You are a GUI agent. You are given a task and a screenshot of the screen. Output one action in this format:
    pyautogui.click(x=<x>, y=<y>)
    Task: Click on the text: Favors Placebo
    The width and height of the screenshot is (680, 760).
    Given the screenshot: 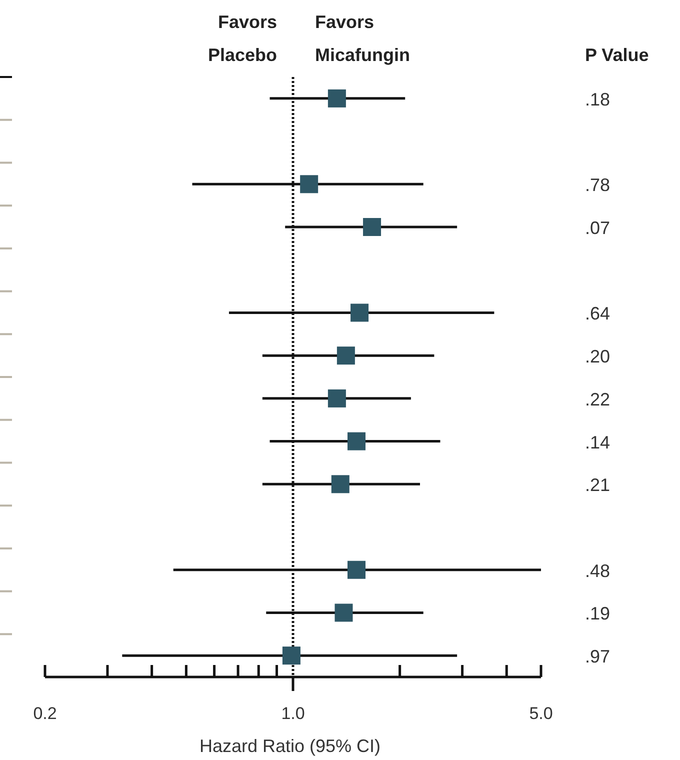 What is the action you would take?
    pyautogui.click(x=243, y=38)
    